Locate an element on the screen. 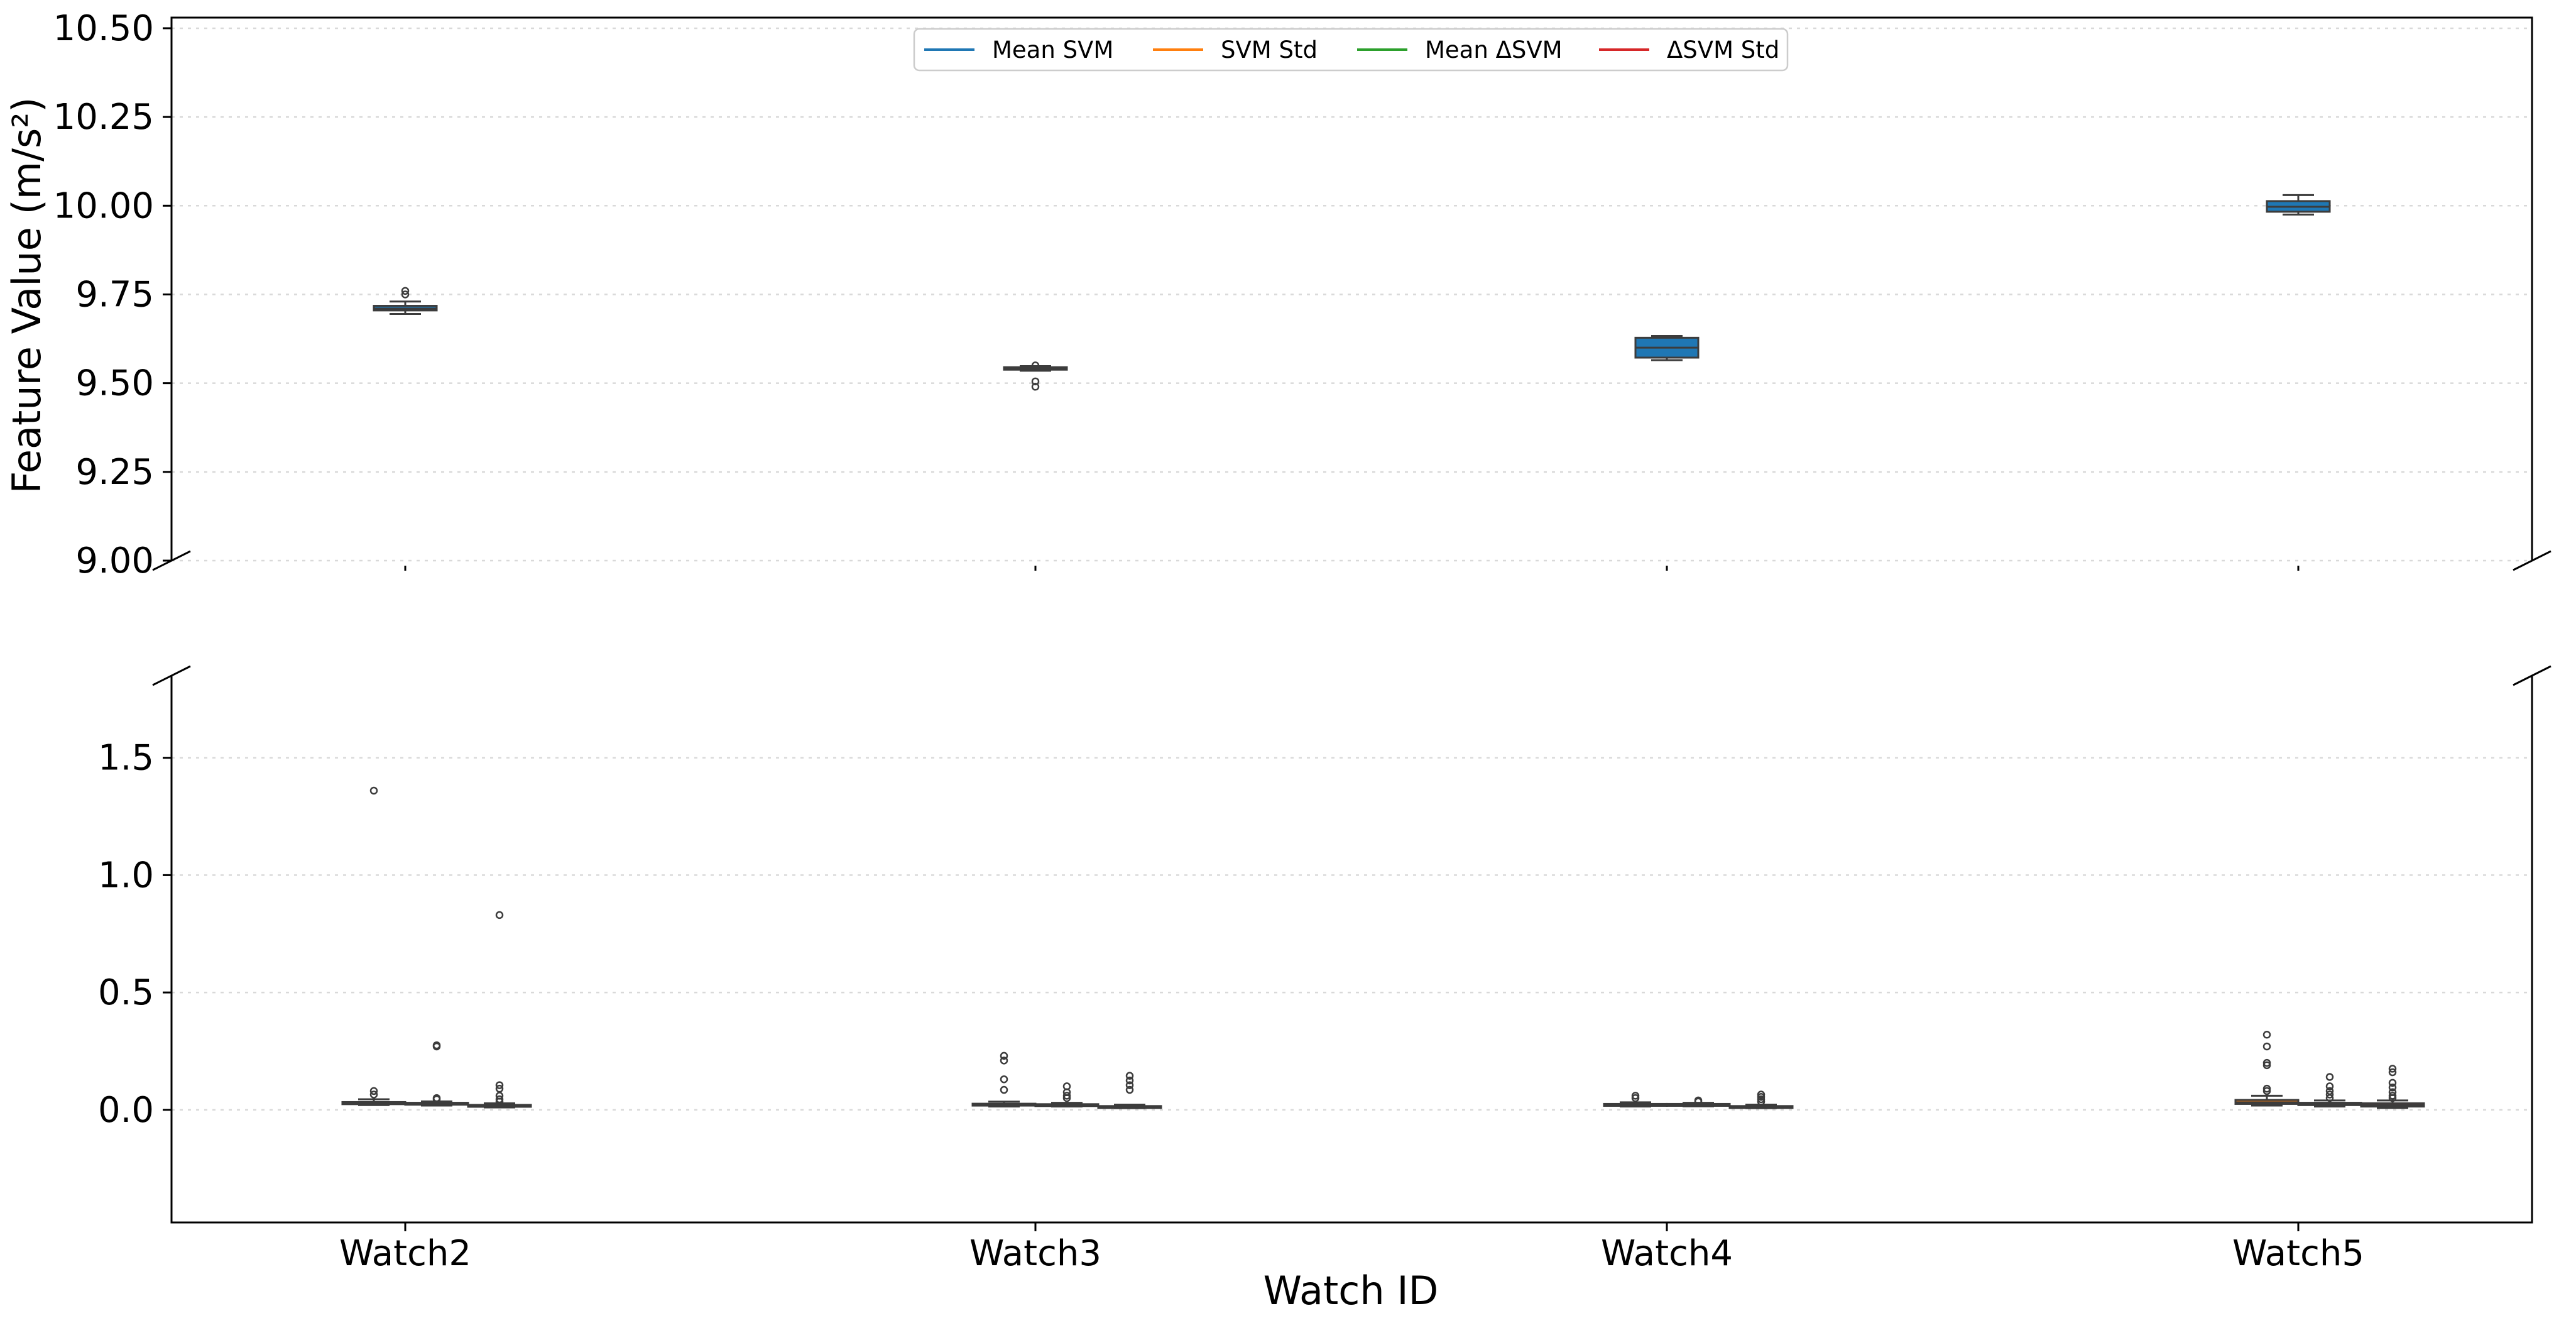  lower-y-tick-label: 0.0 is located at coordinates (126, 1110).